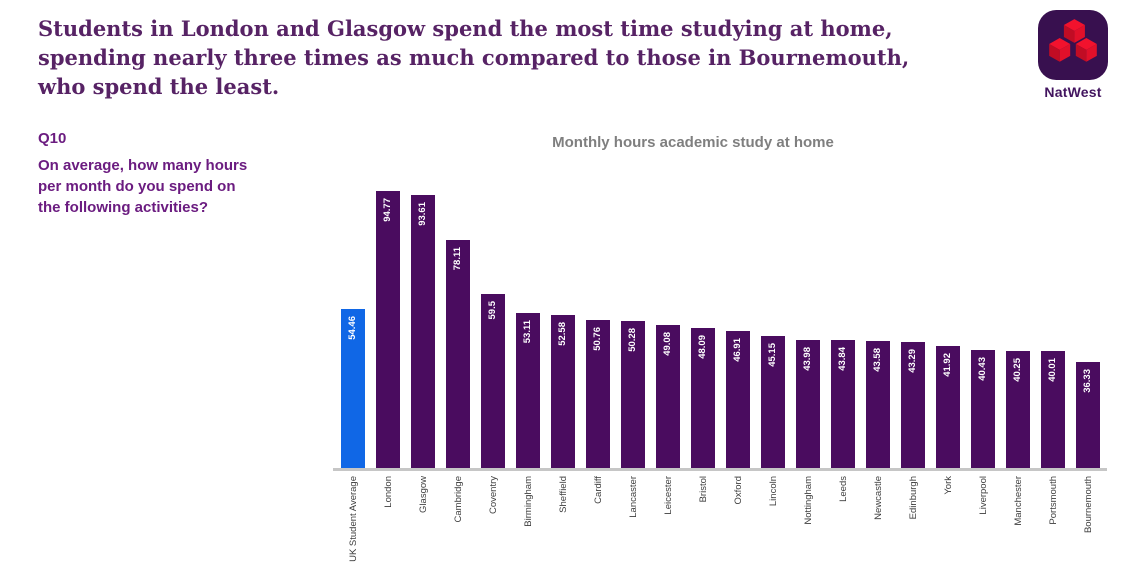 Image resolution: width=1147 pixels, height=571 pixels. I want to click on bar: 53.11, so click(528, 390).